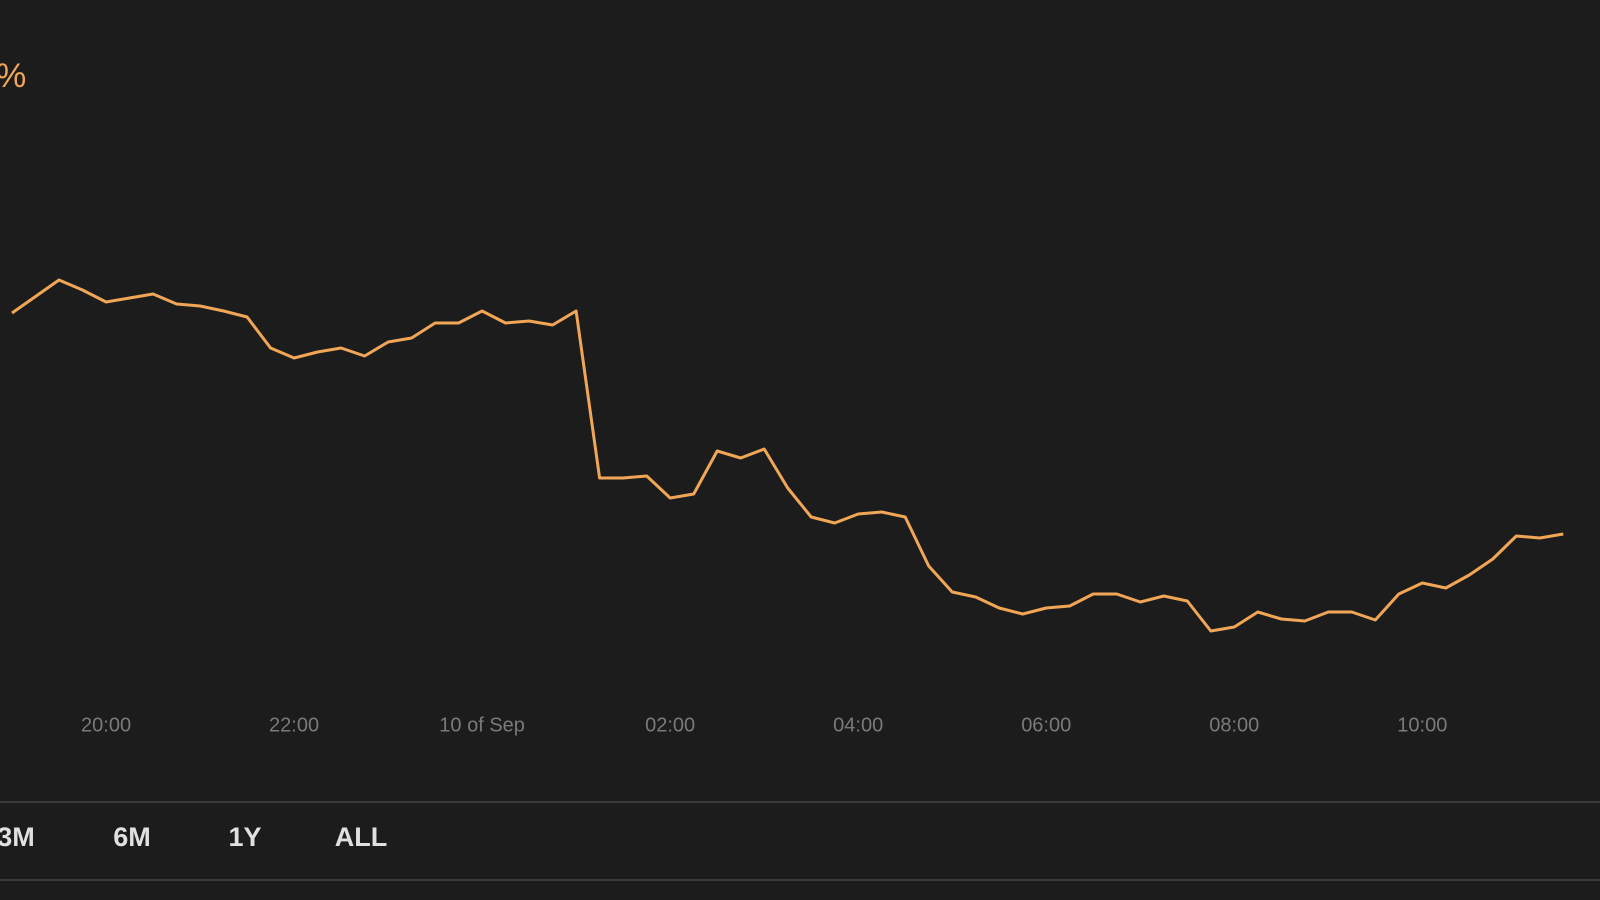 The width and height of the screenshot is (1600, 900). I want to click on x-tick-label: 02:00, so click(670, 725).